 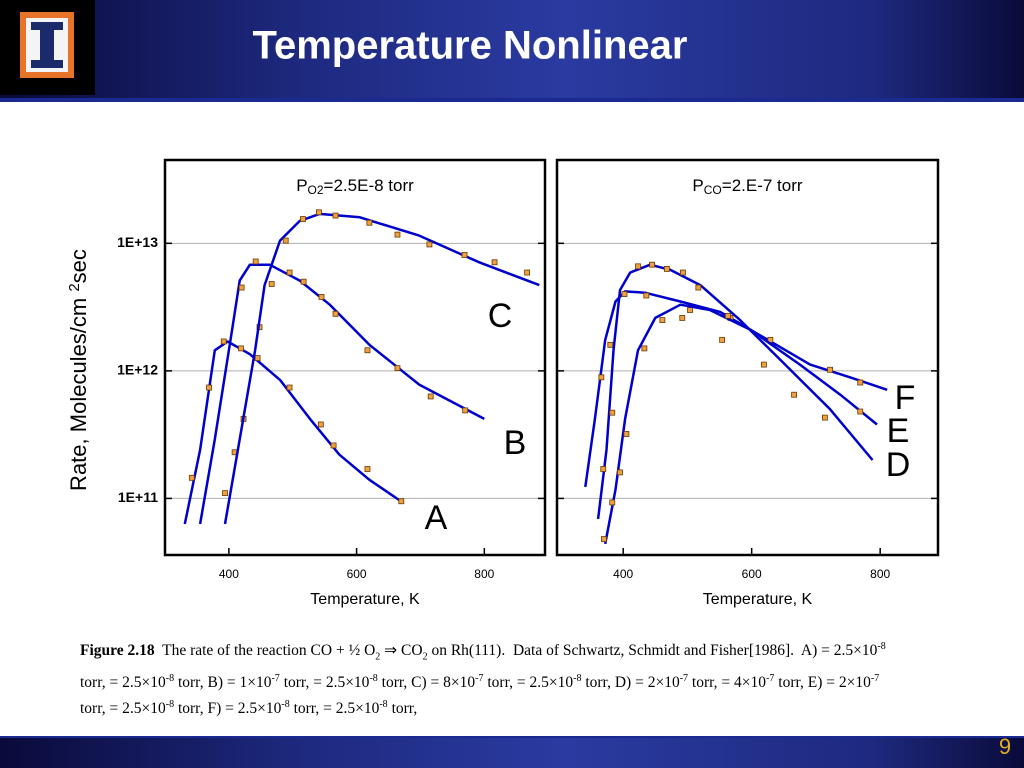 I want to click on y-axis-label-part: 2, so click(x=74, y=287).